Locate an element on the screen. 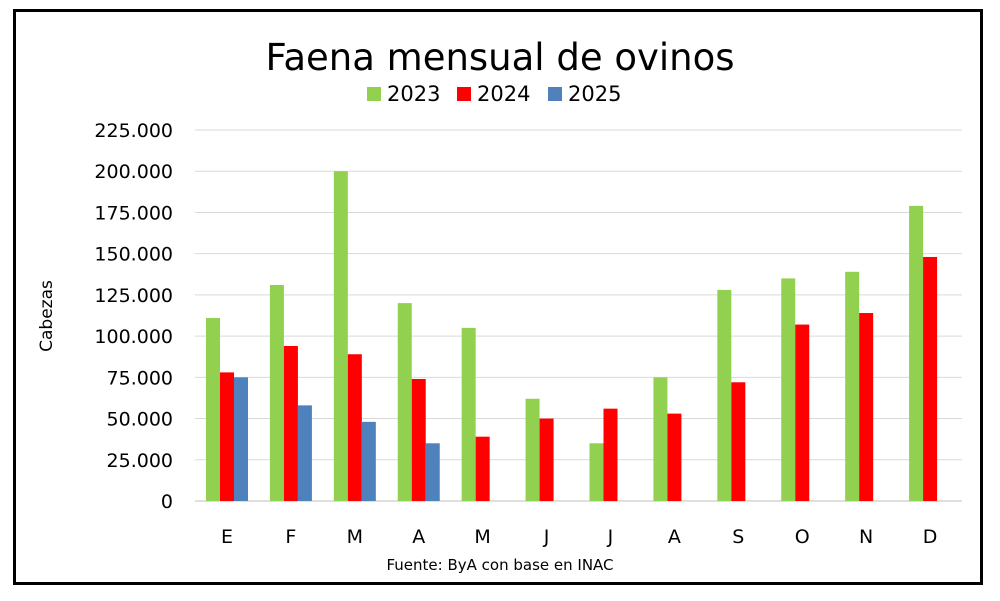  y-tick-label: 100.000 is located at coordinates (133, 337).